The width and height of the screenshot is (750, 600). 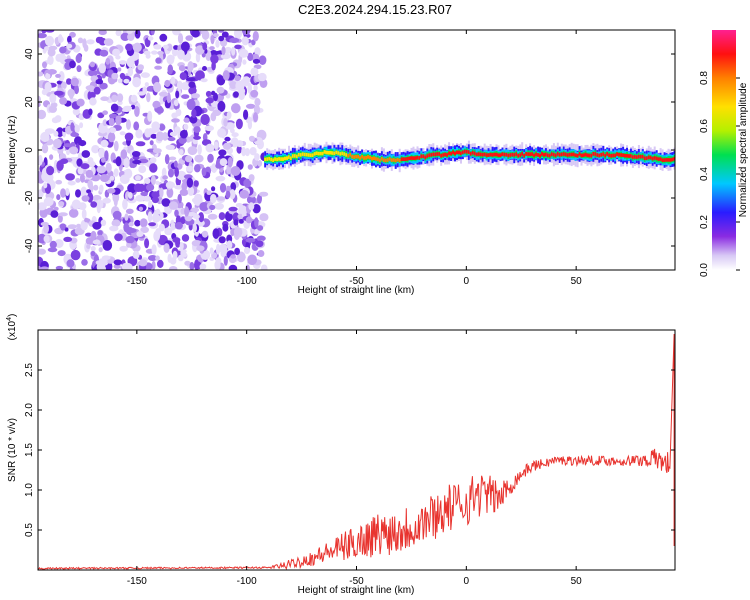 What do you see at coordinates (356, 281) in the screenshot?
I see `x-tick-label: -50` at bounding box center [356, 281].